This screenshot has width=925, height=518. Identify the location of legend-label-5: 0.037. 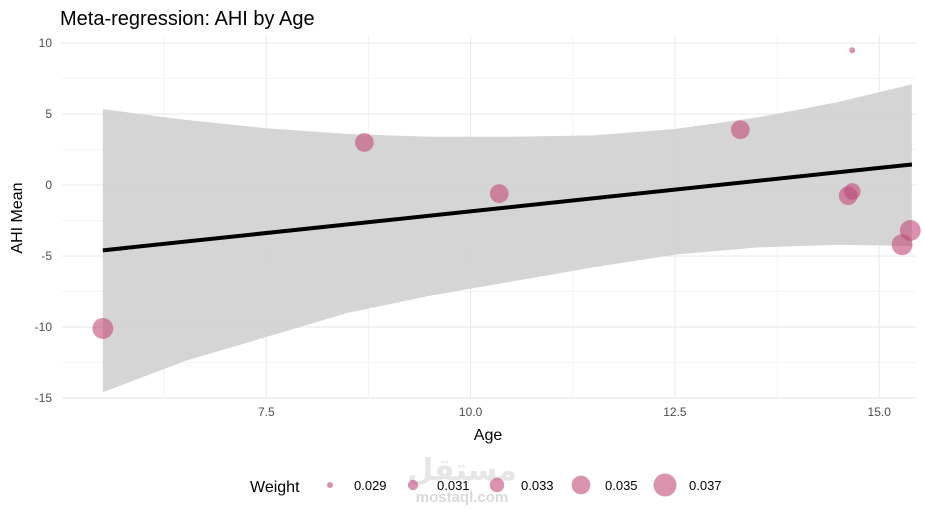
(705, 485).